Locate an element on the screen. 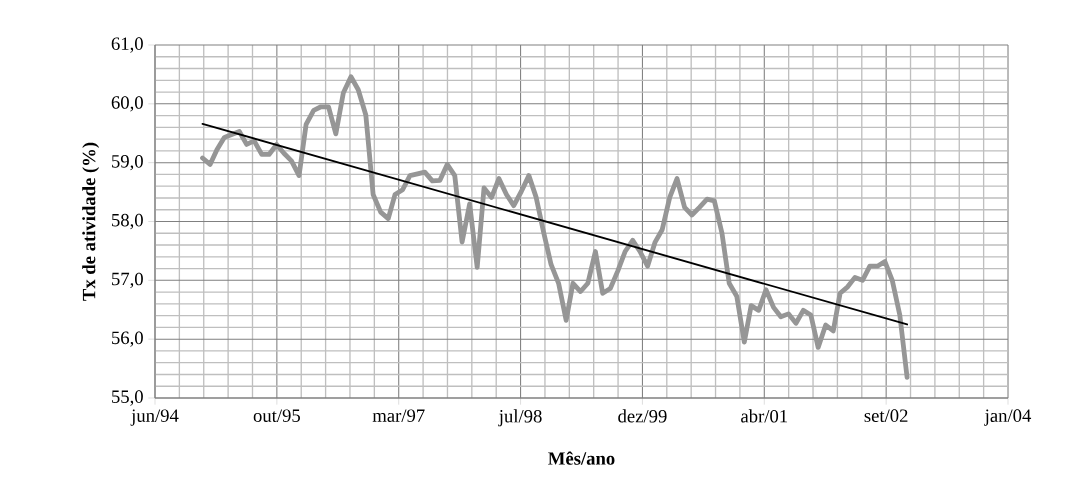 This screenshot has width=1078, height=493. x-axis-title: Mês/ano is located at coordinates (581, 458).